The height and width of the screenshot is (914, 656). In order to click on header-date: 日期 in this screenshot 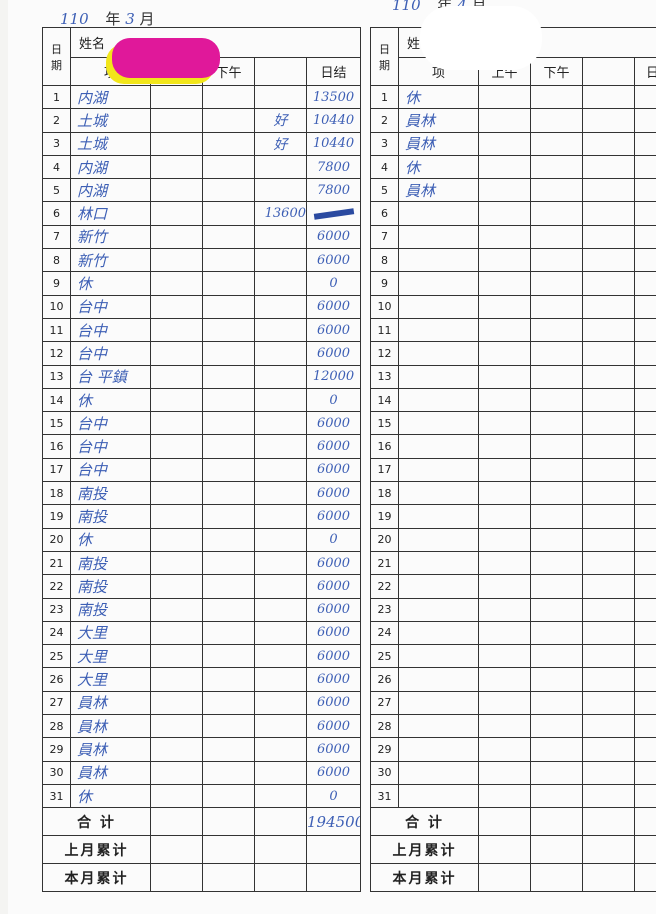, I will do `click(384, 56)`.